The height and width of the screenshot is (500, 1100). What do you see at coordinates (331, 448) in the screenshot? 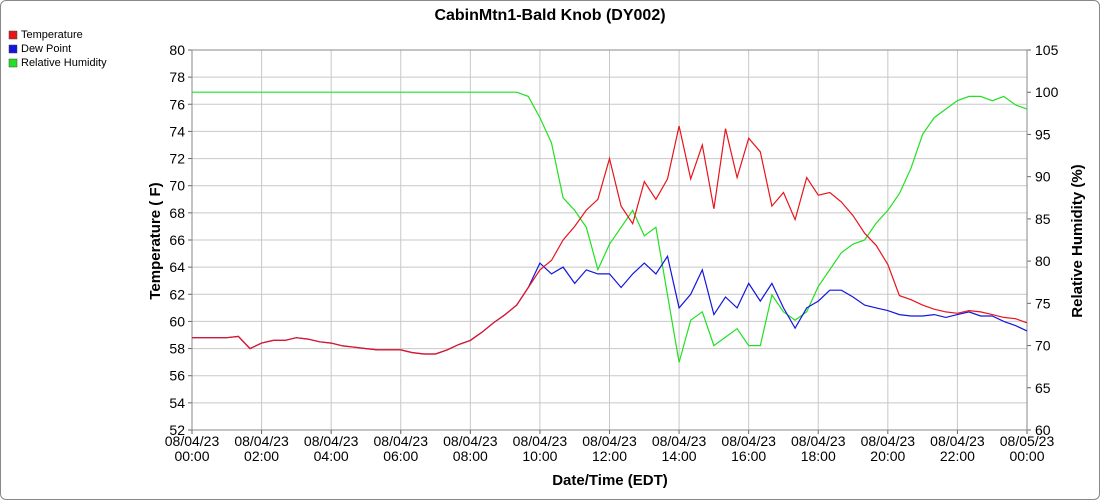
I see `x-tick-label: 08/04/23 04:00` at bounding box center [331, 448].